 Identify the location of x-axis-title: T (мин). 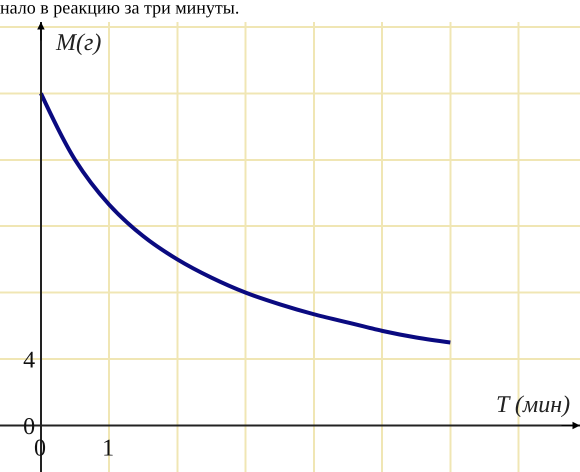
(533, 405).